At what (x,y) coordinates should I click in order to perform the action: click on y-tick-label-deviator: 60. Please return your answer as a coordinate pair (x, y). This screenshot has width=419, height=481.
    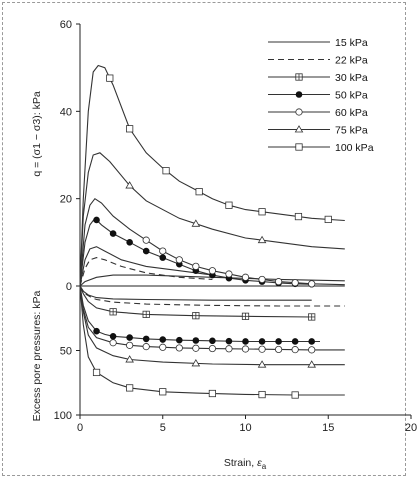
    Looking at the image, I should click on (66, 25).